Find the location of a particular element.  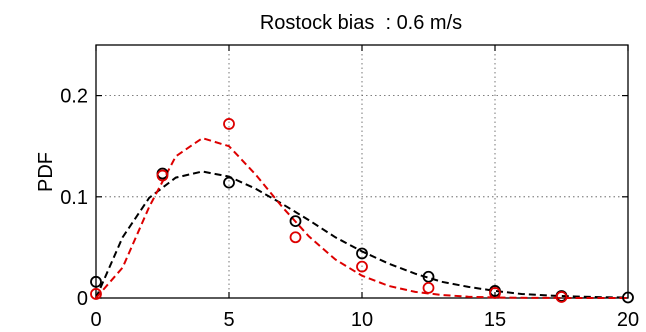

y-tick-label: 0 is located at coordinates (82, 299).